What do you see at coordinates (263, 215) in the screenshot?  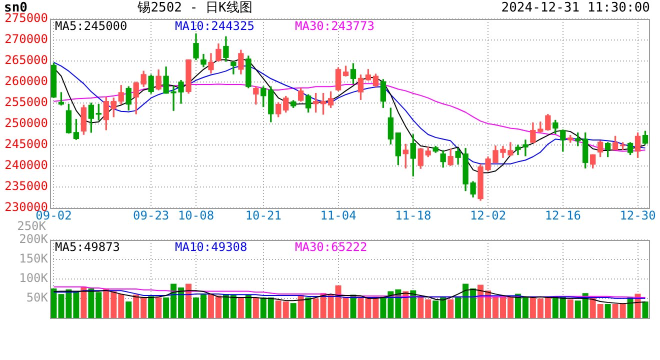 I see `x-tick-label: 10-21` at bounding box center [263, 215].